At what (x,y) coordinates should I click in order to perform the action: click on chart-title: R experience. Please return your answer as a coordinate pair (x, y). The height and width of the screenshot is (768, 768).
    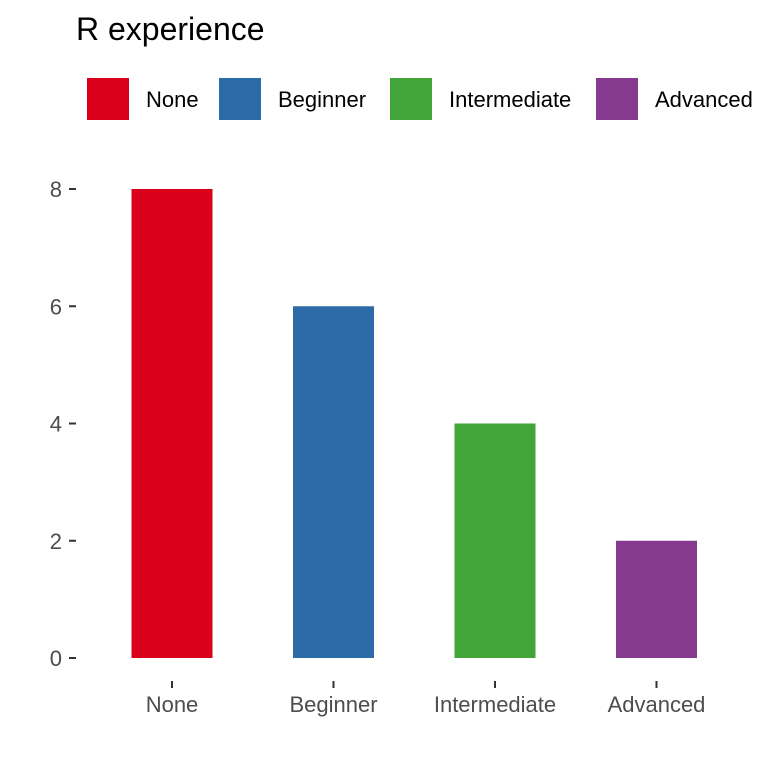
    Looking at the image, I should click on (170, 29).